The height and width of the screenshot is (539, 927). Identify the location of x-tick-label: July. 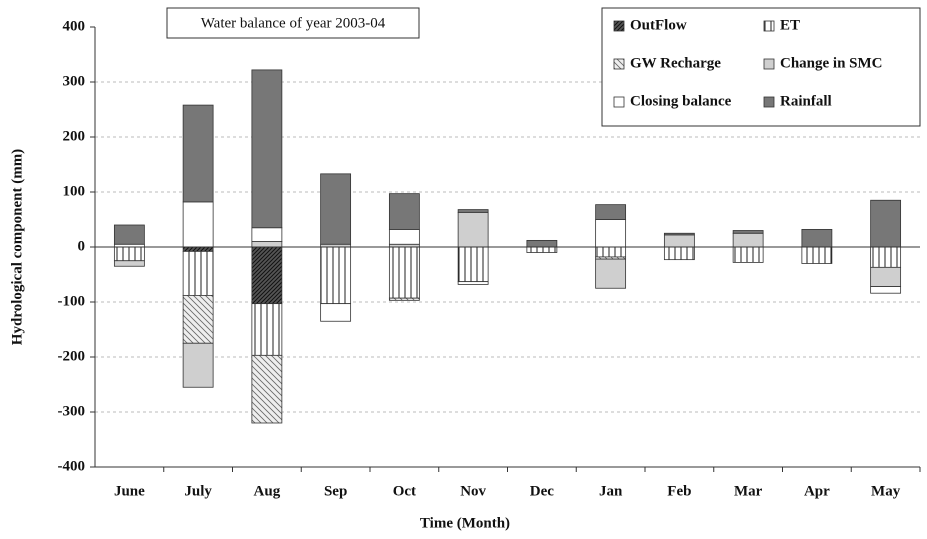
(198, 491).